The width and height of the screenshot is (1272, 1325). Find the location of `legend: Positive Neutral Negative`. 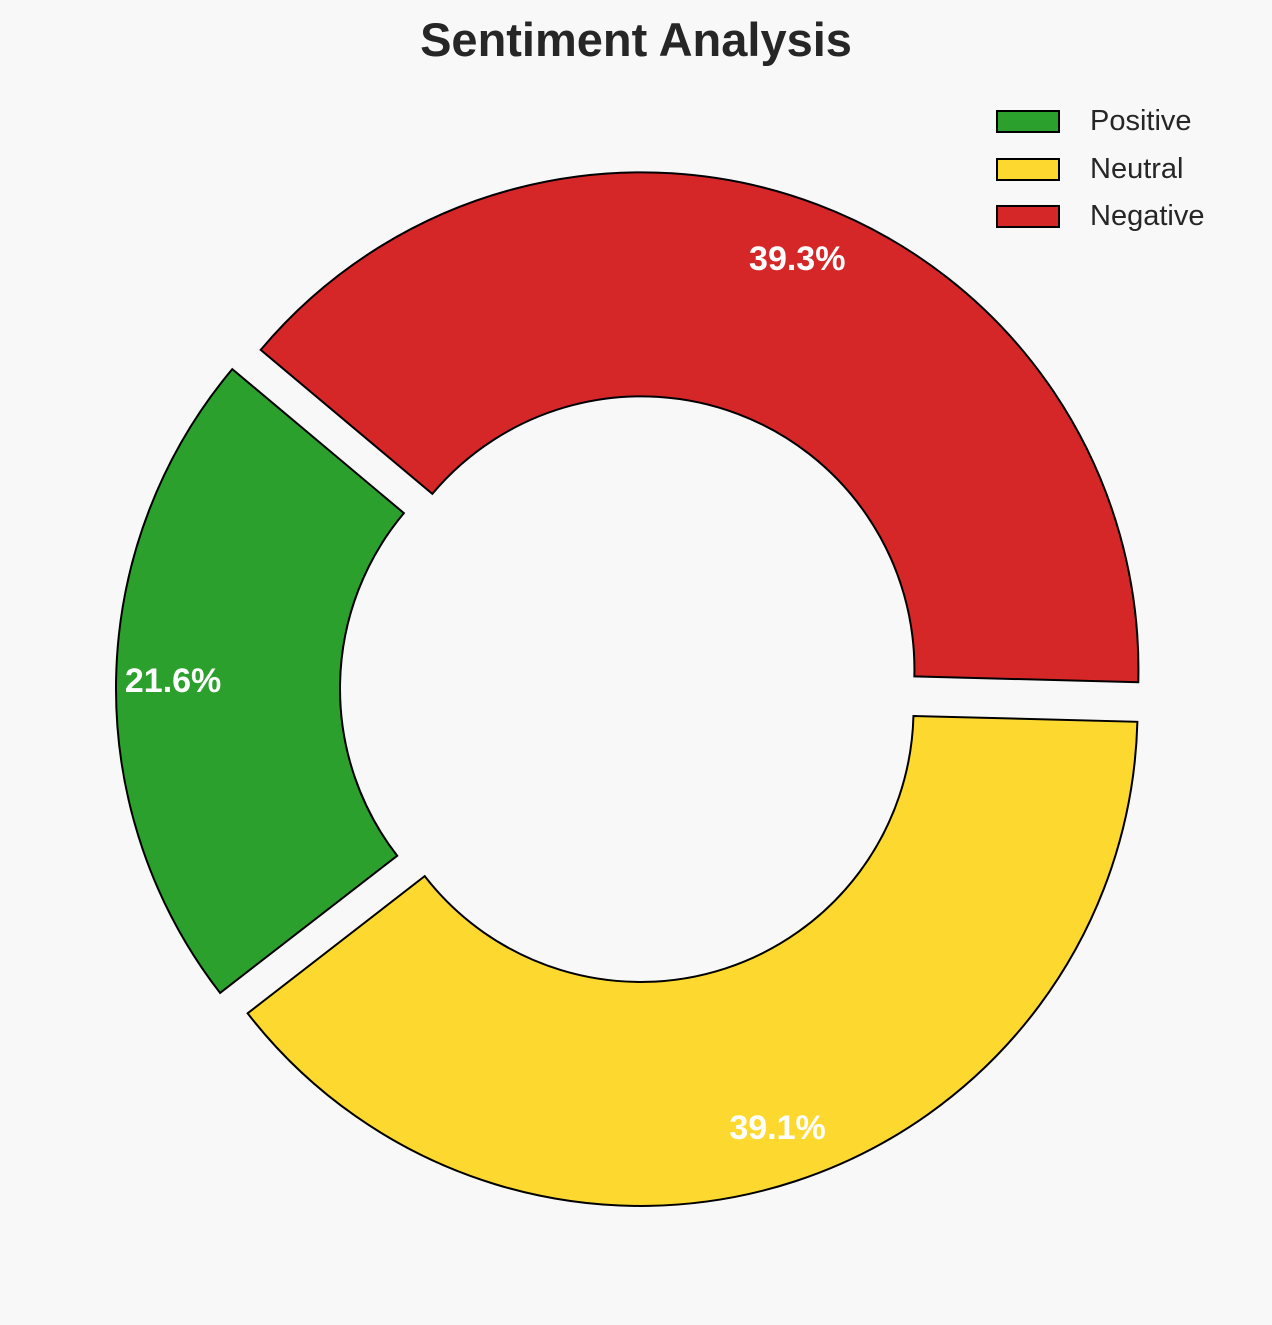

legend: Positive Neutral Negative is located at coordinates (1100, 169).